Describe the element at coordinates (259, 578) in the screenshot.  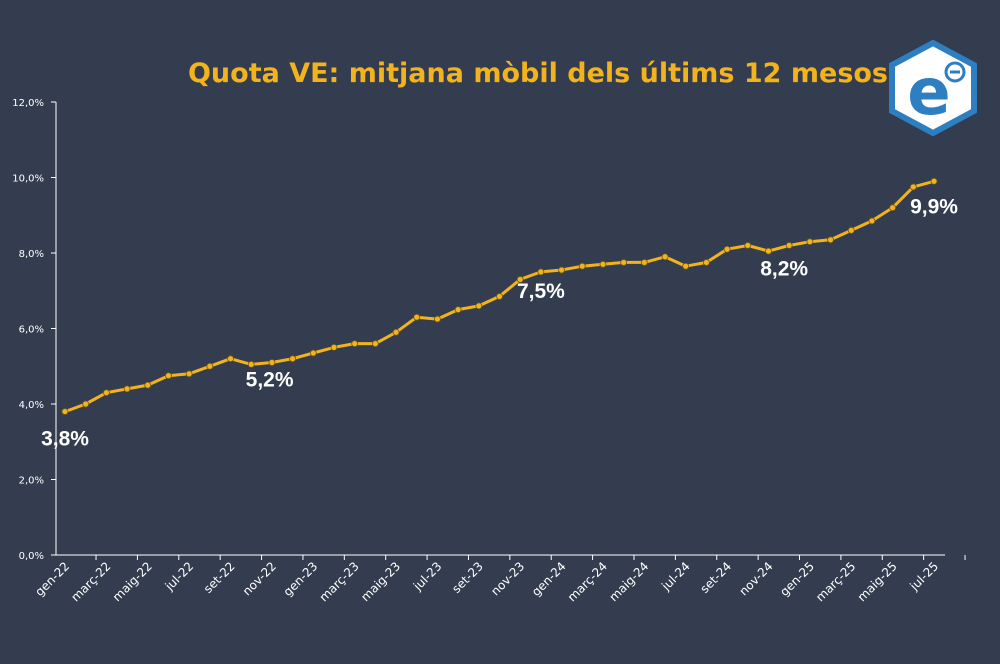
I see `x-tick-label: nov-22` at that location.